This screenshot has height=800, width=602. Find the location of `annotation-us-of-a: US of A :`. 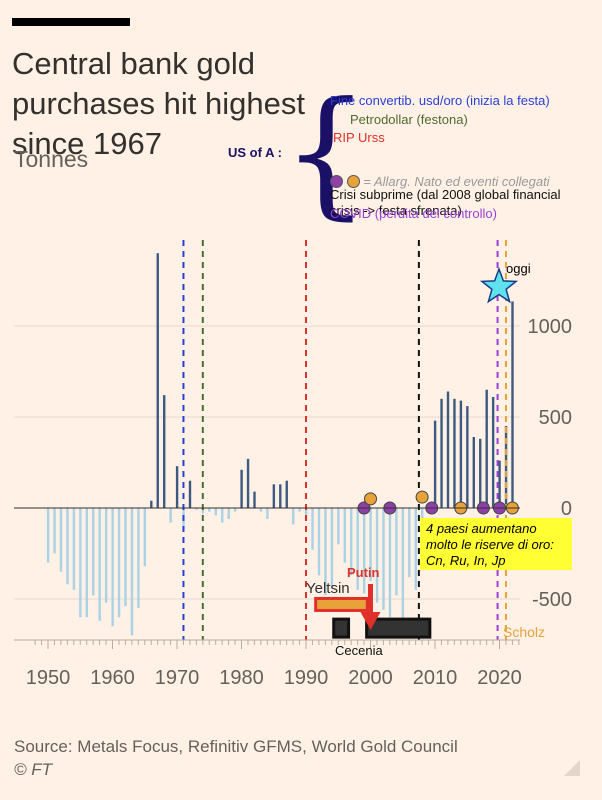

annotation-us-of-a: US of A : is located at coordinates (255, 152).